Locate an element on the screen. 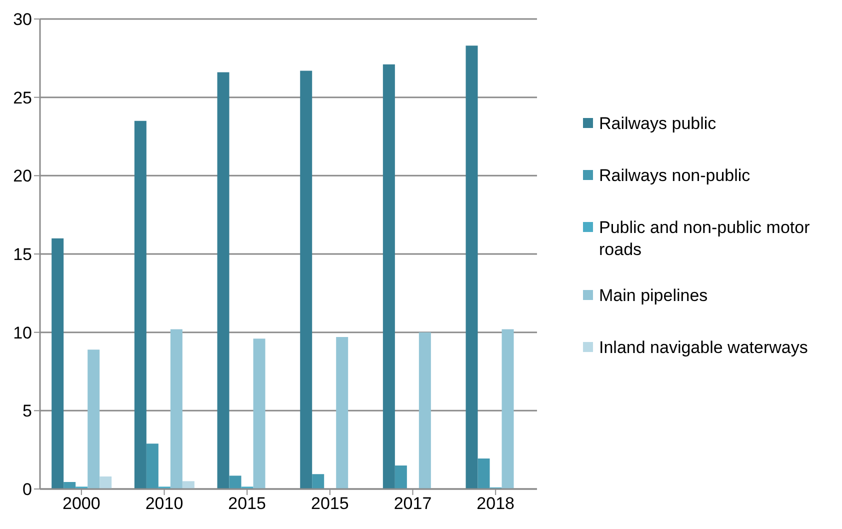  y-tick-label: 30 is located at coordinates (22, 20).